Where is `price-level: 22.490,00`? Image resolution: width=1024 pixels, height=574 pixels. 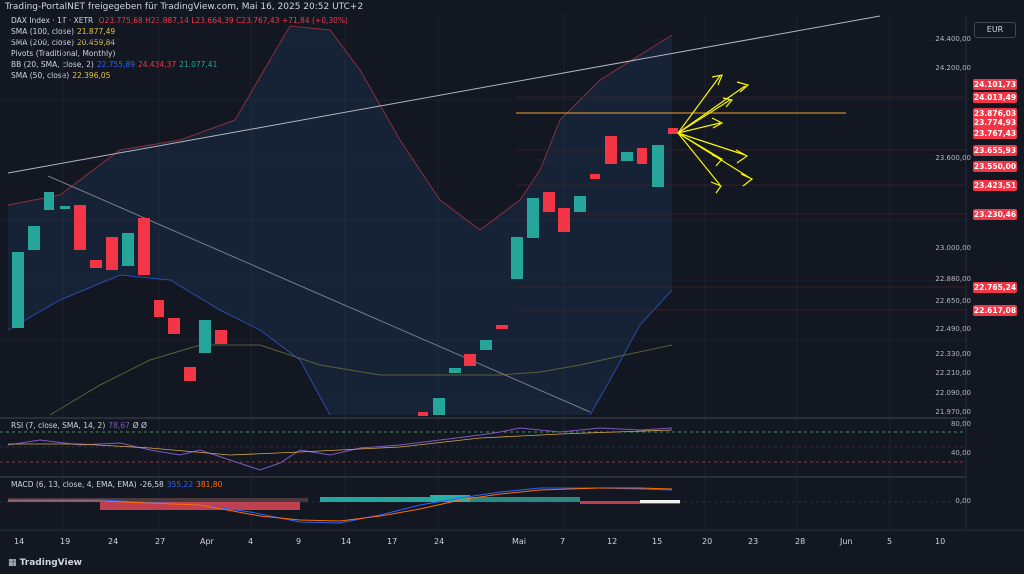 price-level: 22.490,00 is located at coordinates (953, 329).